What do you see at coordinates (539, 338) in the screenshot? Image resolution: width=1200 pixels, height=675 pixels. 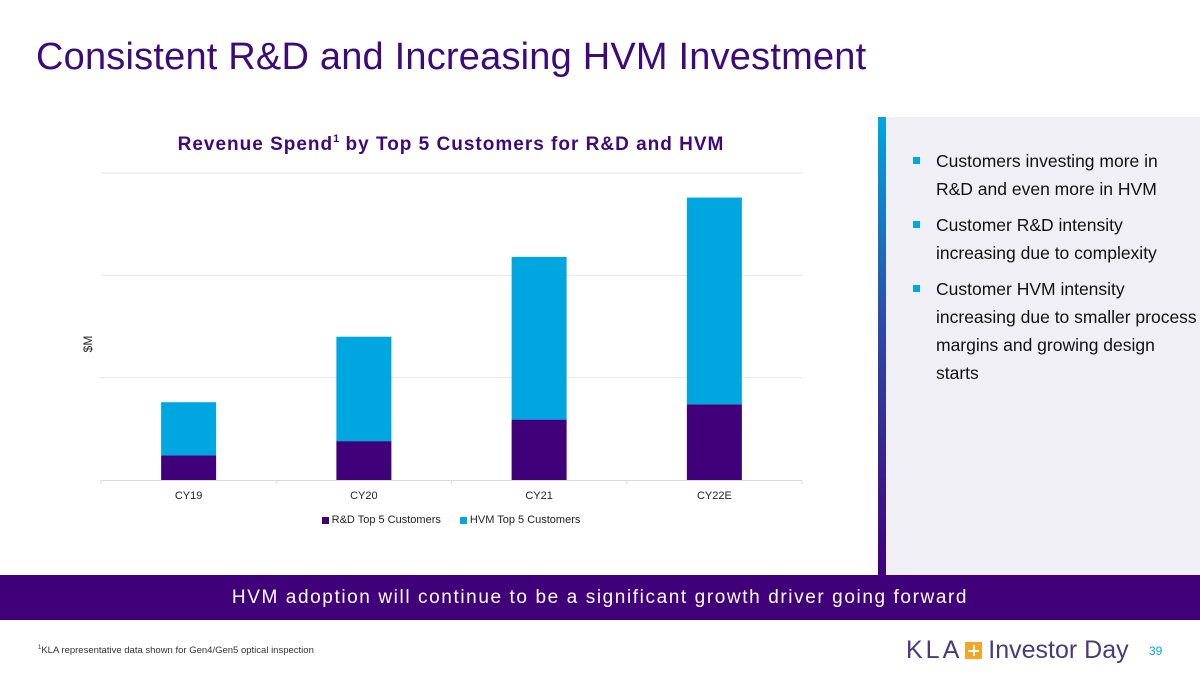 I see `bar-hvm-cy21` at bounding box center [539, 338].